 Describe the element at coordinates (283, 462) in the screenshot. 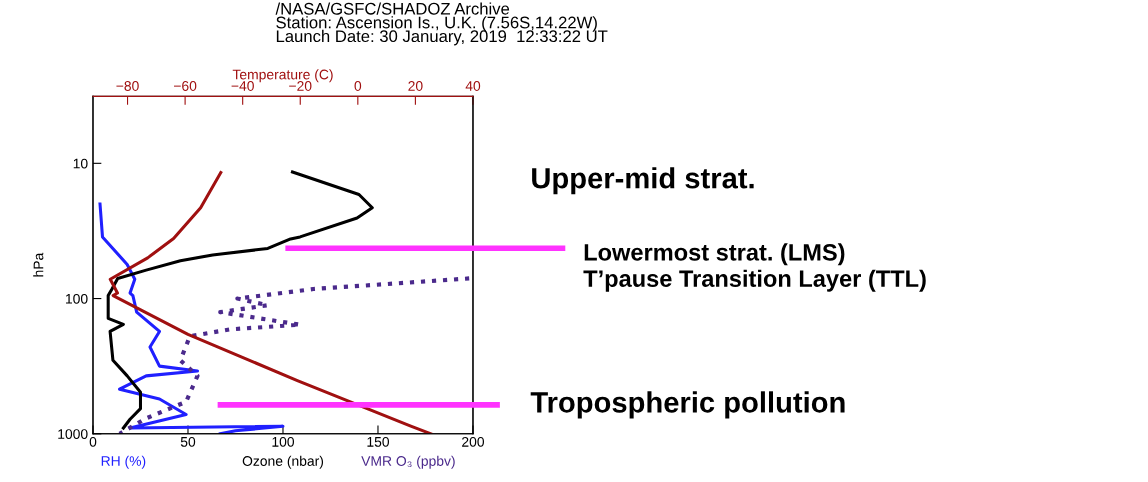

I see `text: Ozone (nbar)` at that location.